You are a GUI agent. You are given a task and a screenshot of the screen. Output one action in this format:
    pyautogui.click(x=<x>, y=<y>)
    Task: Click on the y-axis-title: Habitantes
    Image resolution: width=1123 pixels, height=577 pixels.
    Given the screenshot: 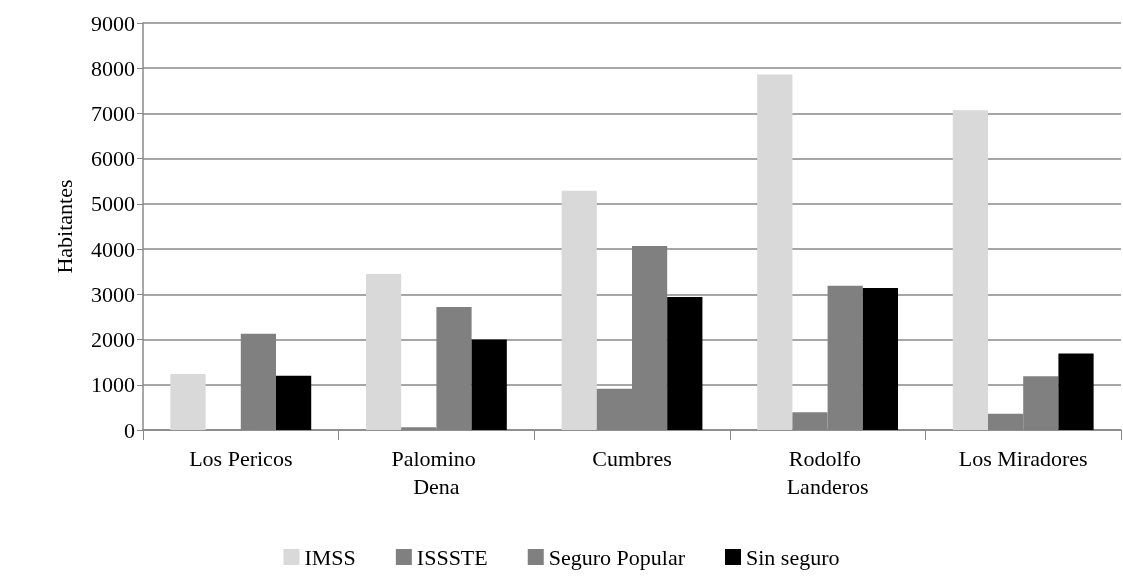 What is the action you would take?
    pyautogui.click(x=64, y=226)
    